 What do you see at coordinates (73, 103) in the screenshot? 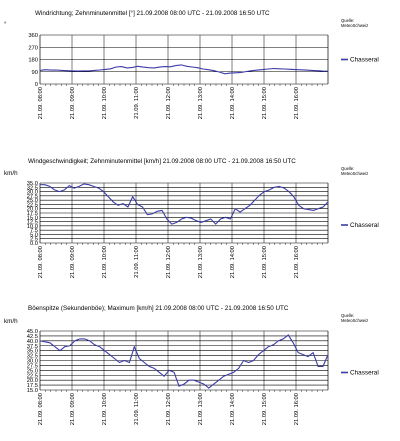
I see `panel1-x-tick-label: 21.09. 09:00` at bounding box center [73, 103].